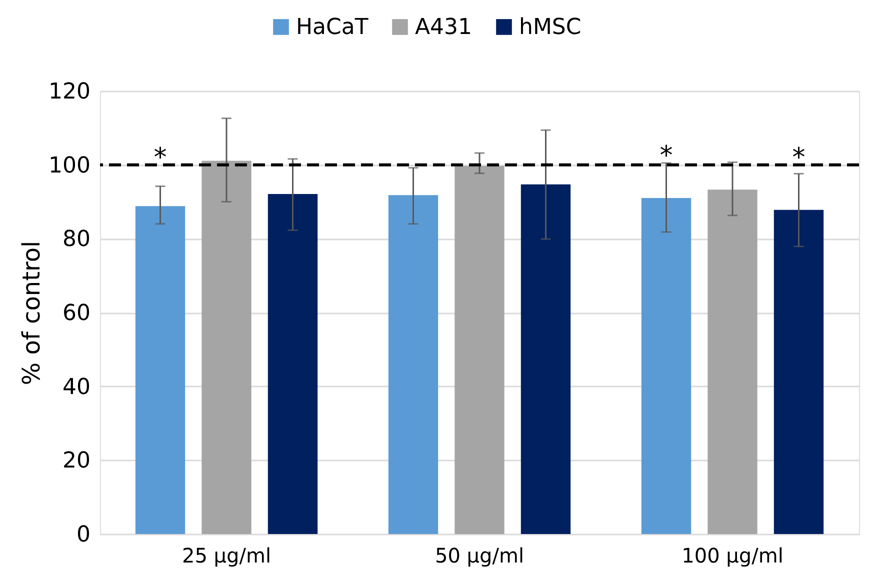 This screenshot has height=576, width=881. I want to click on y-tick-label: 0, so click(83, 535).